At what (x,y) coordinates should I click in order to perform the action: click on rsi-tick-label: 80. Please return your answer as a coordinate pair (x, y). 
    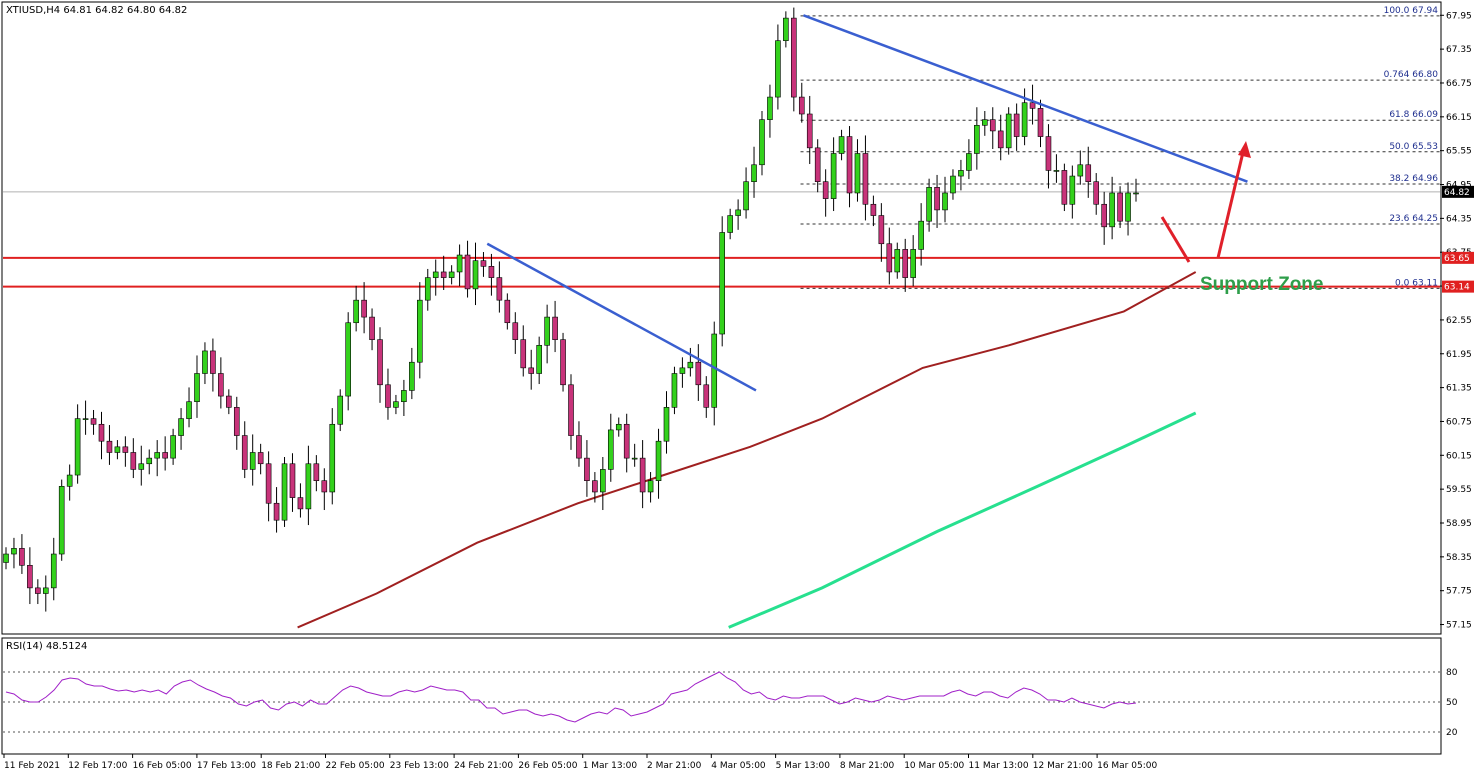
    Looking at the image, I should click on (1452, 673).